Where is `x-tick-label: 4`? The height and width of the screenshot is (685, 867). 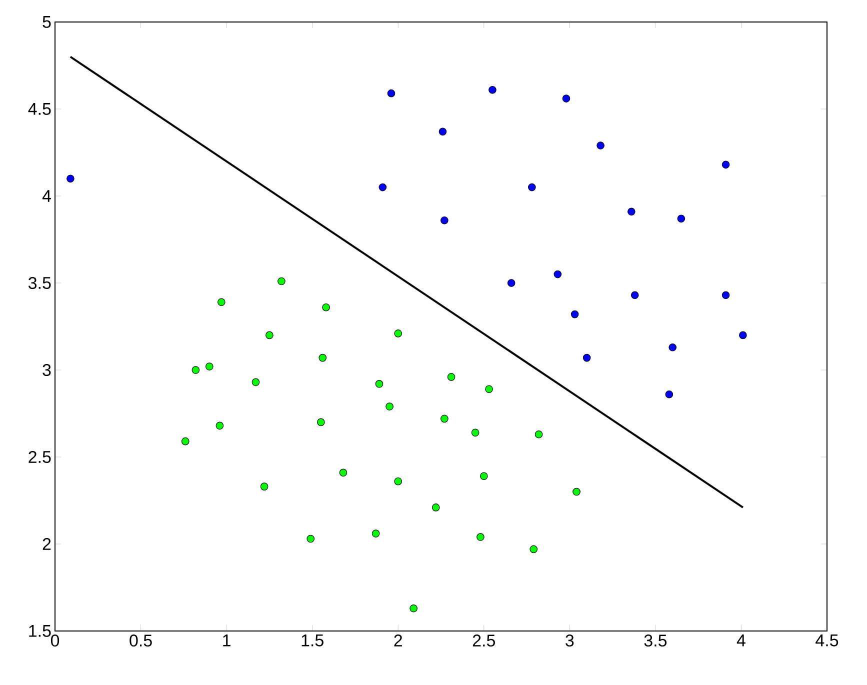
x-tick-label: 4 is located at coordinates (741, 640).